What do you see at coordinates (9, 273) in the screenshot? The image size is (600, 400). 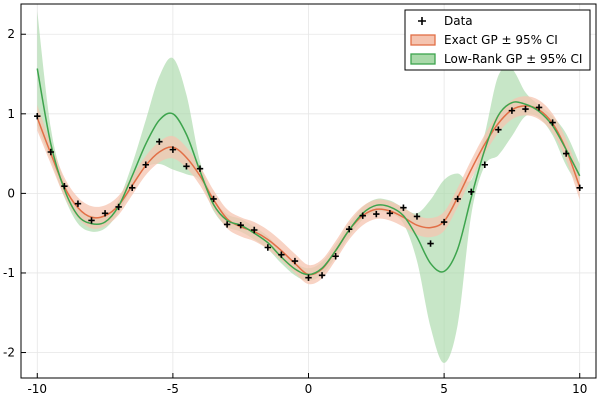 I see `y-tick-label: -1` at bounding box center [9, 273].